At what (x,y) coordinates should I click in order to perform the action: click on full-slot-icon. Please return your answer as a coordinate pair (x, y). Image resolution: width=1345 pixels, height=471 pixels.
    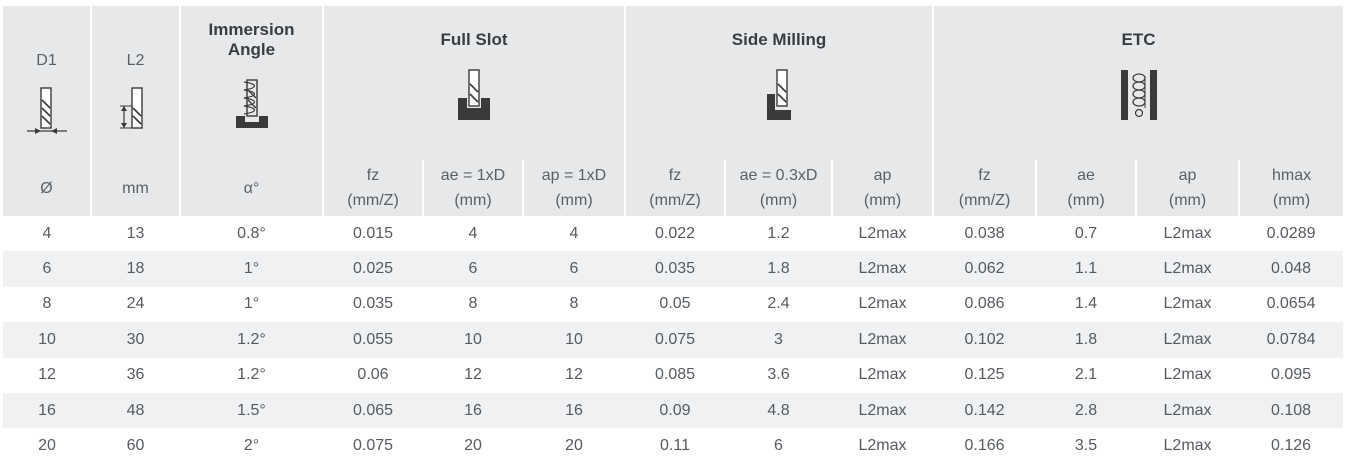
    Looking at the image, I should click on (474, 94).